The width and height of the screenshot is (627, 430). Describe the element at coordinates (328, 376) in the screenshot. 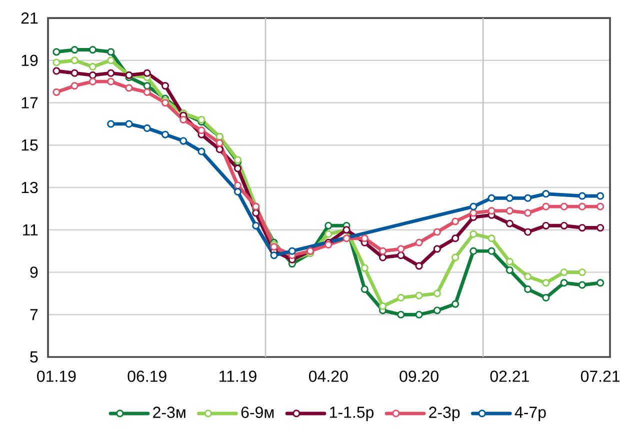

I see `x-tick-label: 04.20` at that location.